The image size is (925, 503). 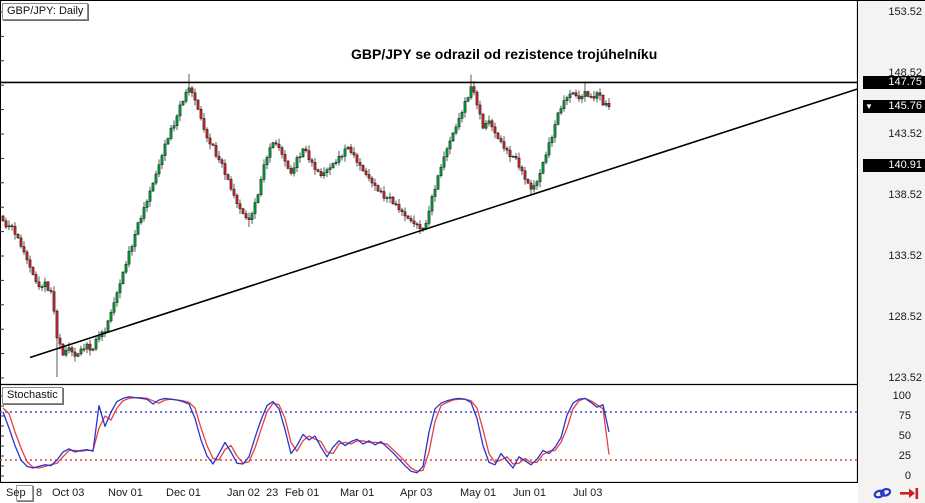 I want to click on date-axis-label: Apr 03, so click(x=416, y=493).